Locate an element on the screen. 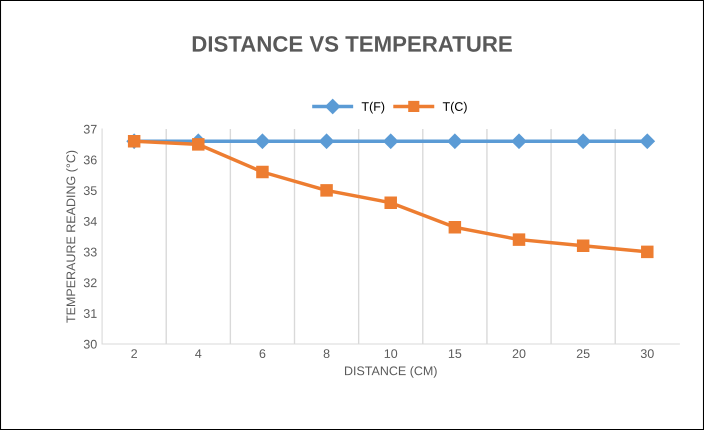 This screenshot has width=704, height=430. y-tick-label: 33 is located at coordinates (90, 252).